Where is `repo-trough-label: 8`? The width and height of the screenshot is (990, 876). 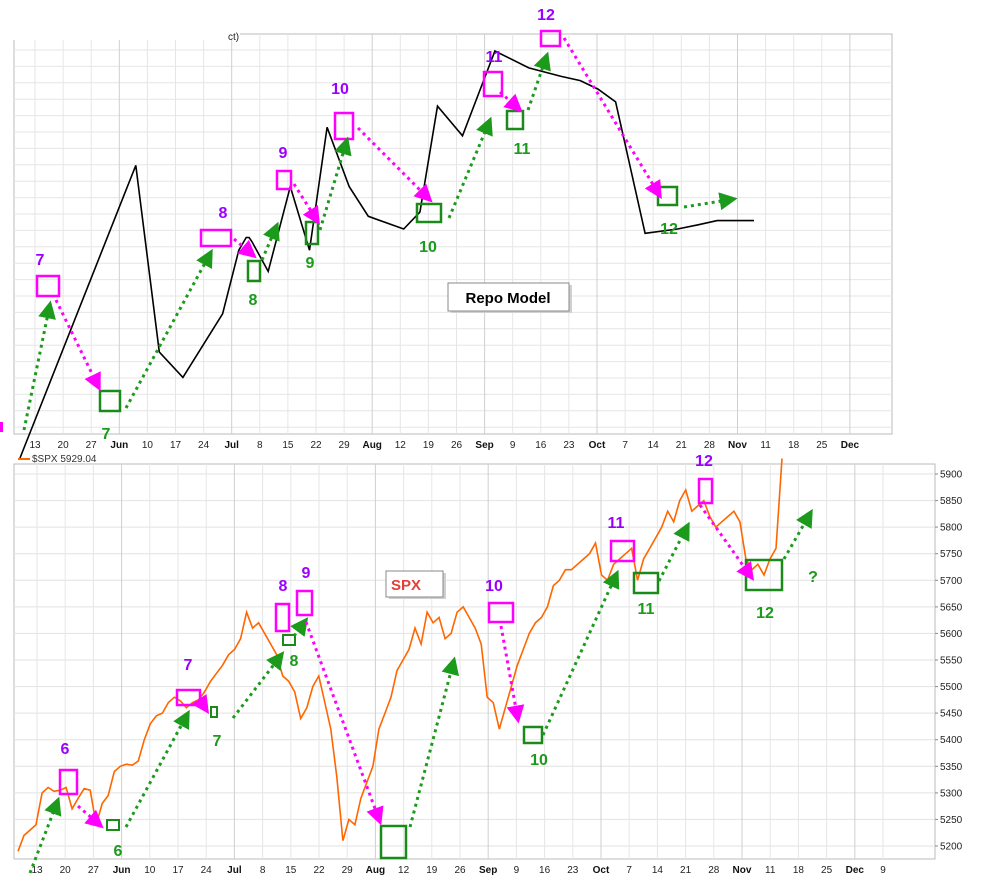 repo-trough-label: 8 is located at coordinates (253, 300).